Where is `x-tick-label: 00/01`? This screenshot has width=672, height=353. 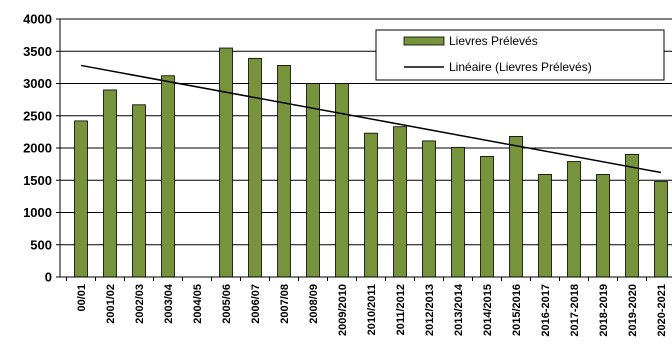
x-tick-label: 00/01 is located at coordinates (82, 298).